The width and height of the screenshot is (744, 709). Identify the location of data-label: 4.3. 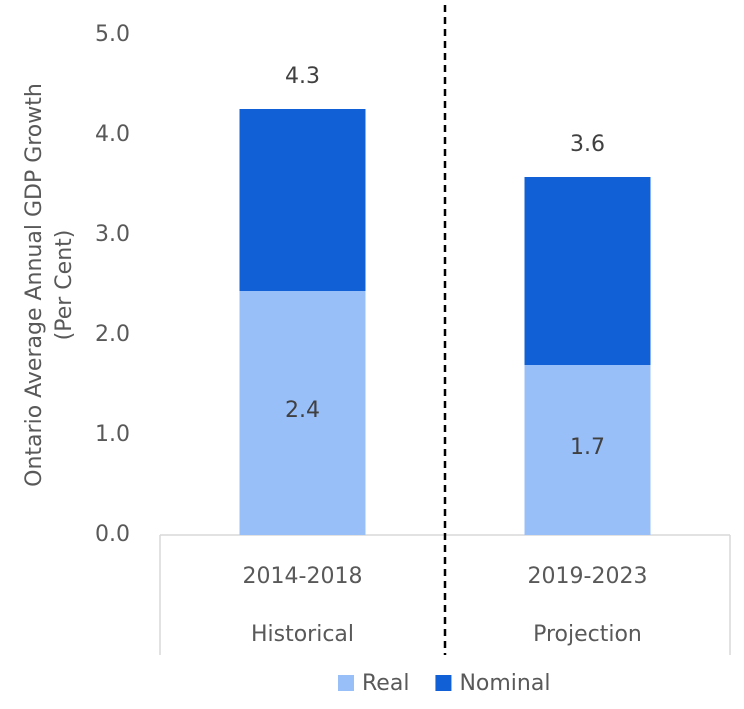
(302, 76).